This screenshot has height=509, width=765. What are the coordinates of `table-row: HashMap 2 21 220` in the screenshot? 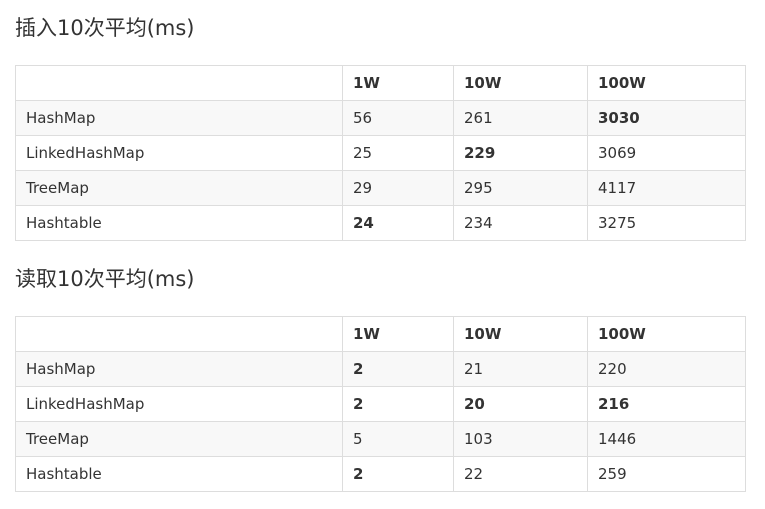 It's located at (380, 369).